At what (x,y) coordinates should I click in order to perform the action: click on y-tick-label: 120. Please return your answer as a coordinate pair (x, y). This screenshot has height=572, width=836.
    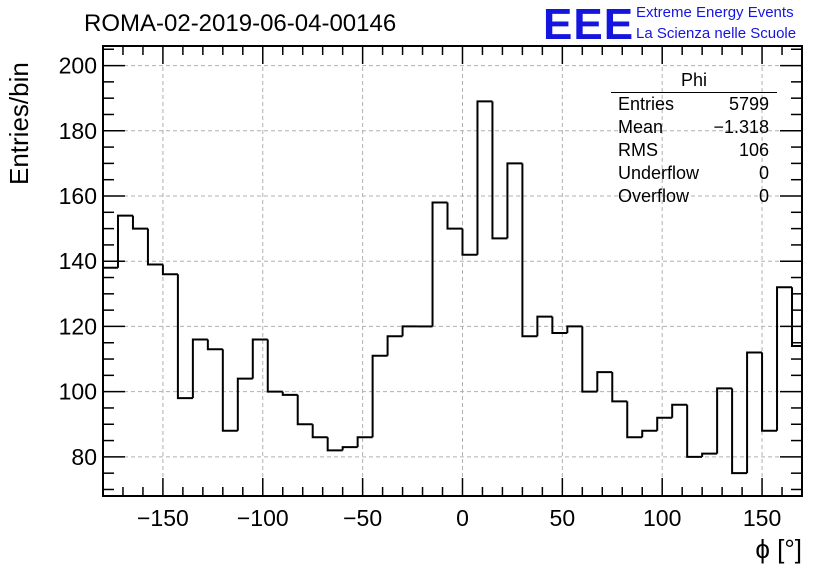
    Looking at the image, I should click on (78, 326).